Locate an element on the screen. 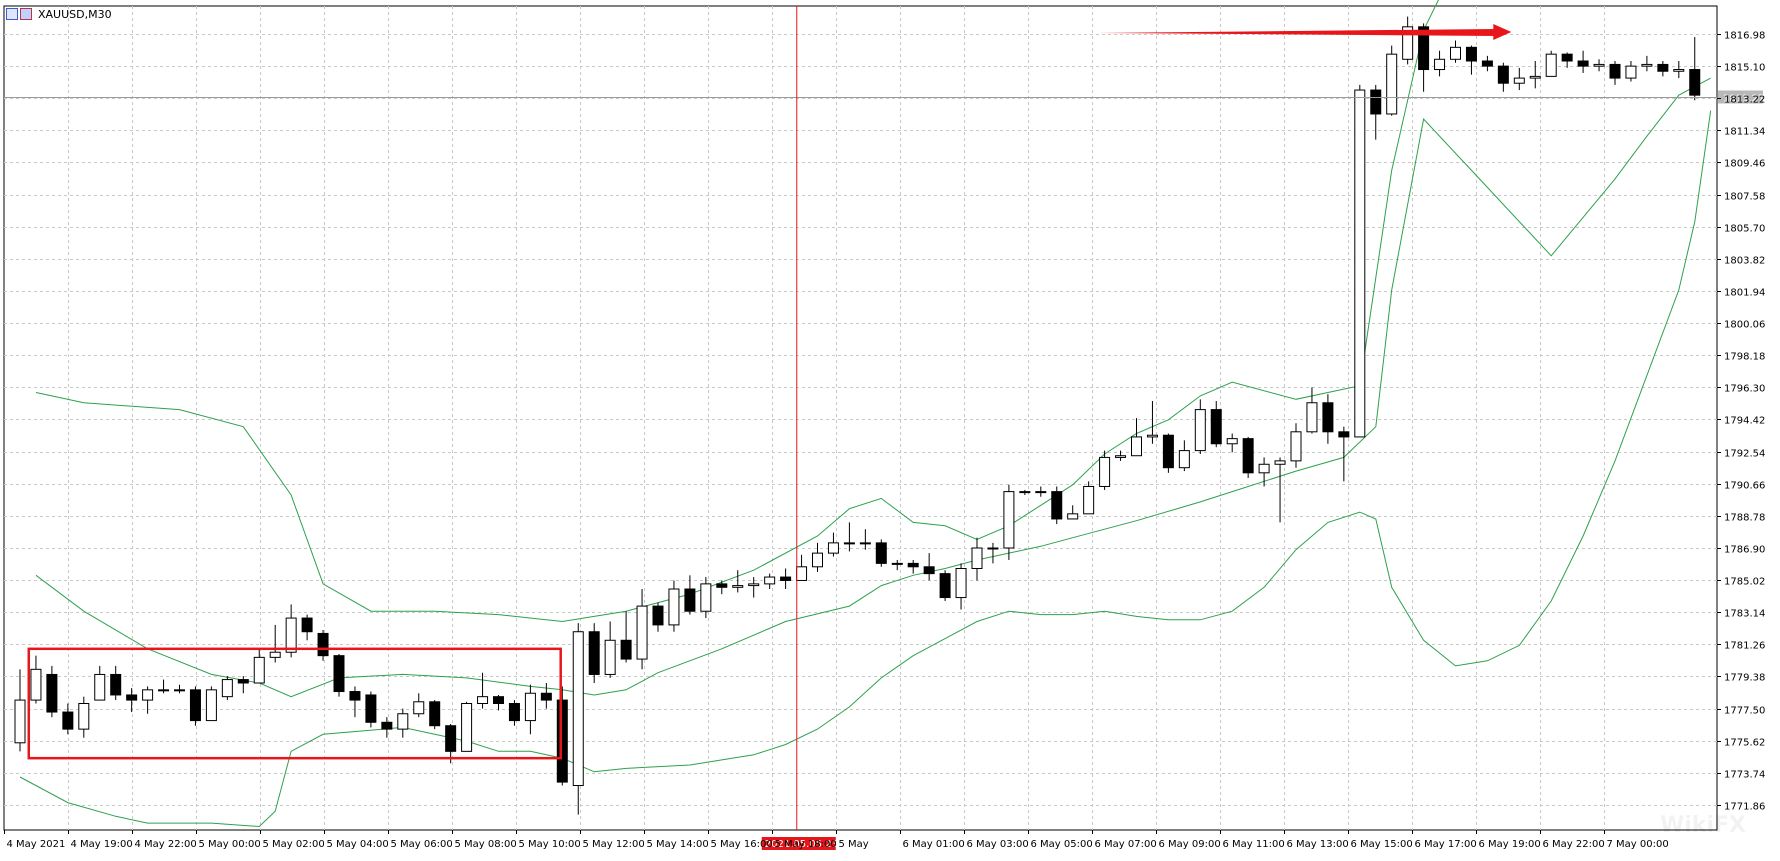 This screenshot has width=1780, height=861. x-tick-label: 6 May 22:00 is located at coordinates (1574, 844).